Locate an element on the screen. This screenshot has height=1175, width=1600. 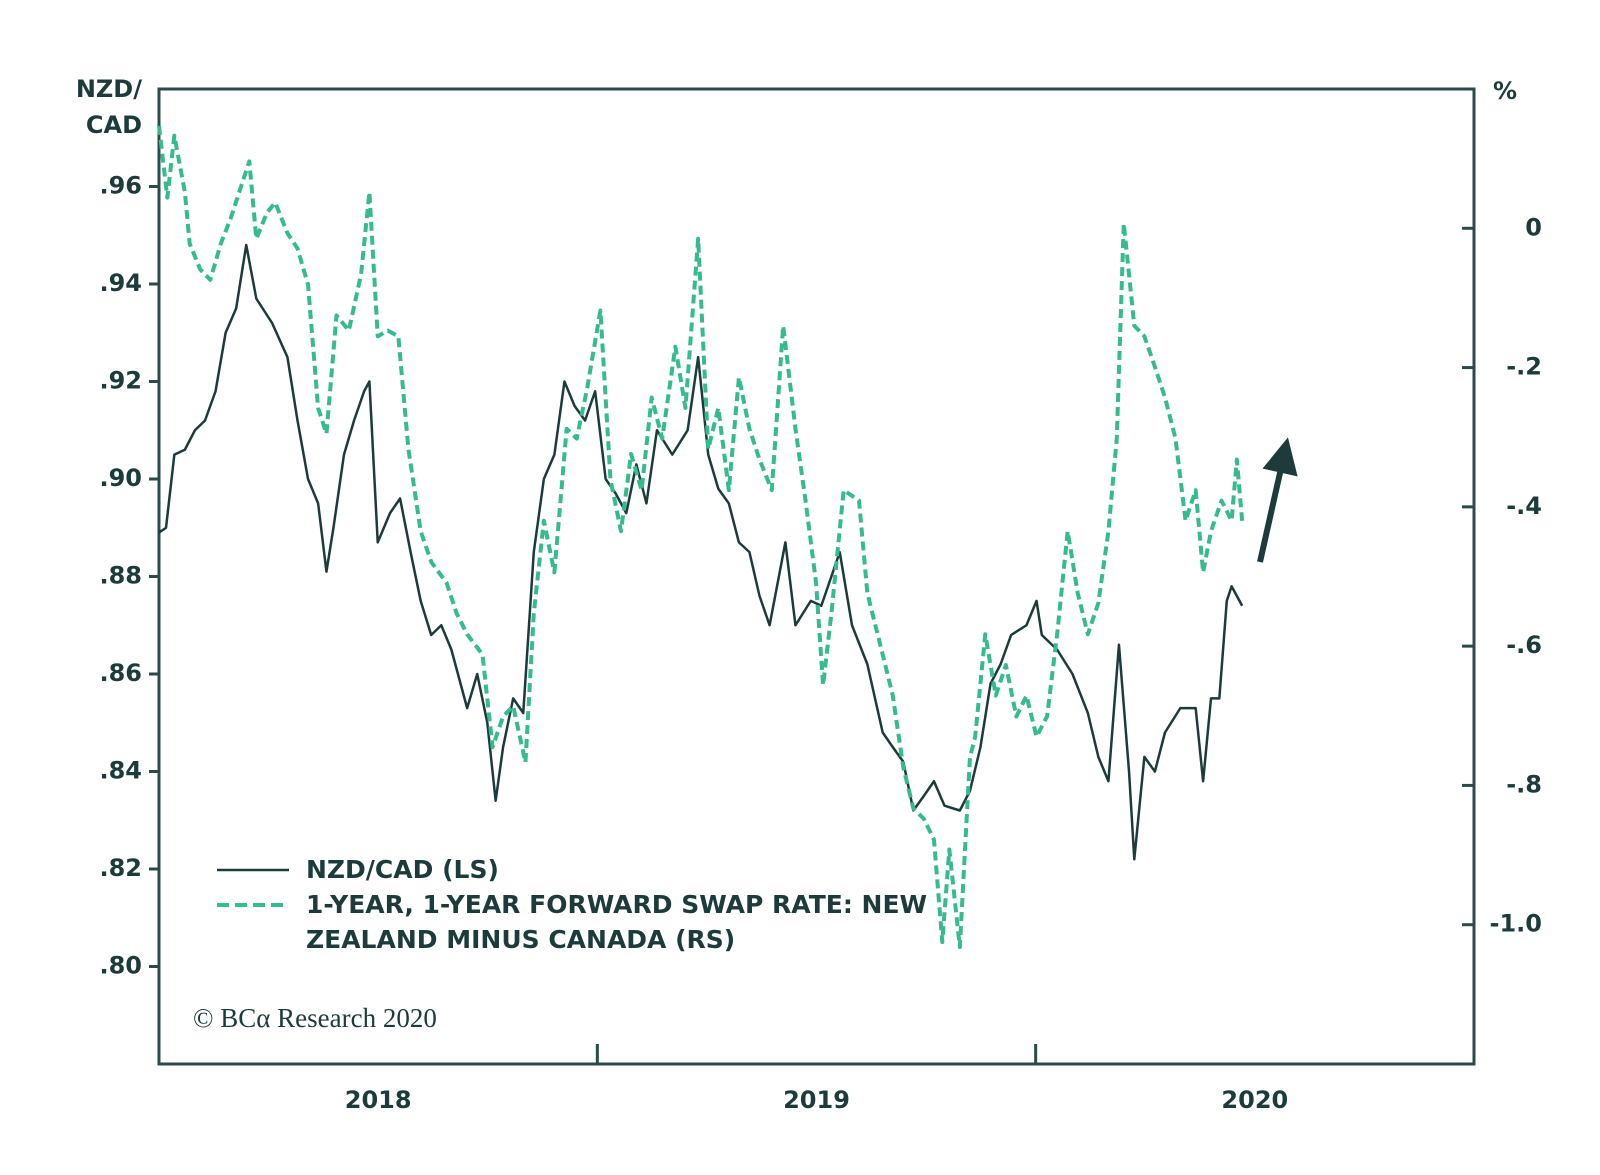
y-tick-label: .80 is located at coordinates (120, 966).